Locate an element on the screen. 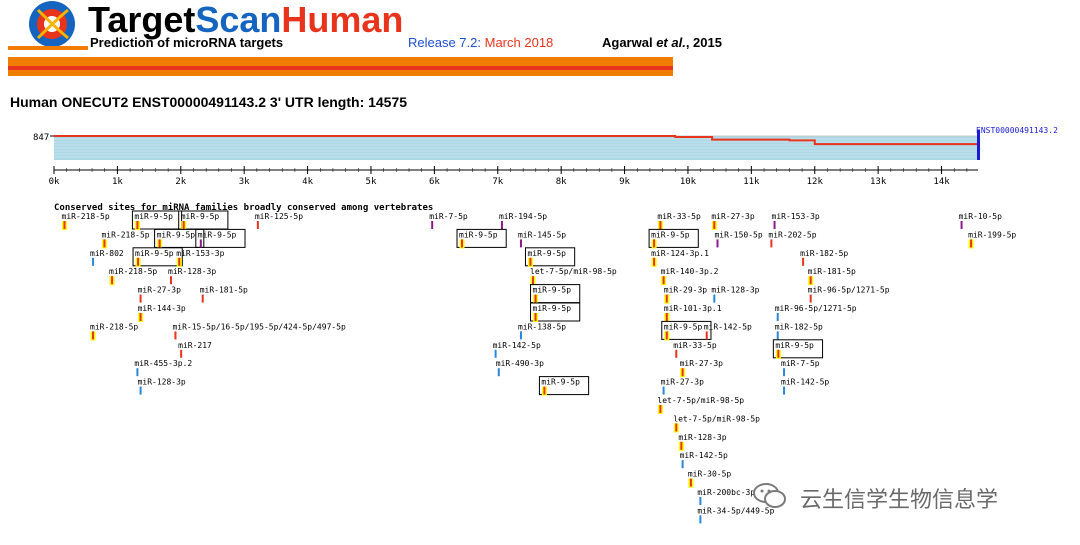  site-label: miR-145-5p is located at coordinates (542, 234).